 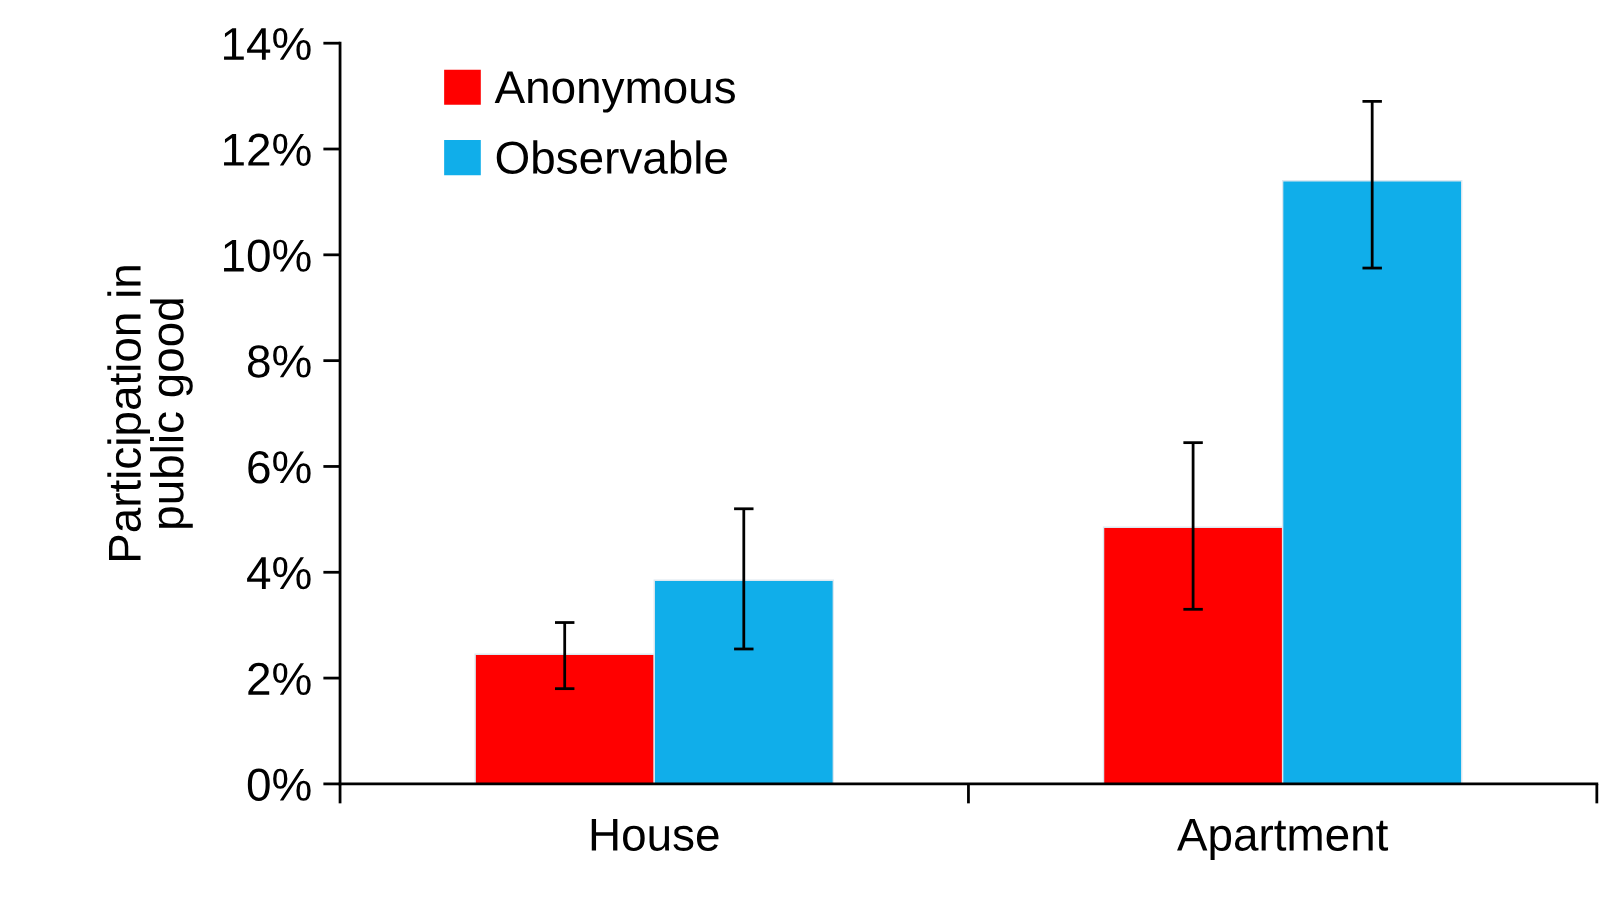 I want to click on y-tick-label: 4%, so click(x=279, y=573).